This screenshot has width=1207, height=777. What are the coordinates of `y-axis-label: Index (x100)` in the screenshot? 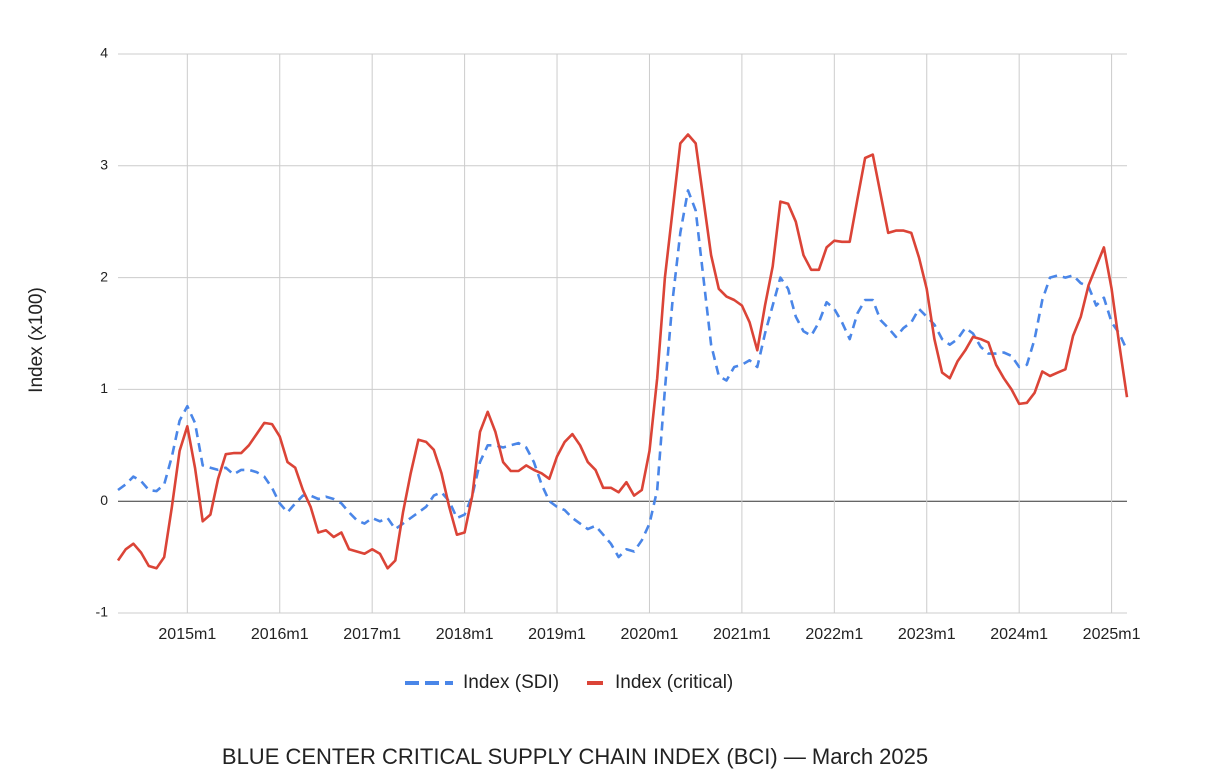 It's located at (36, 340).